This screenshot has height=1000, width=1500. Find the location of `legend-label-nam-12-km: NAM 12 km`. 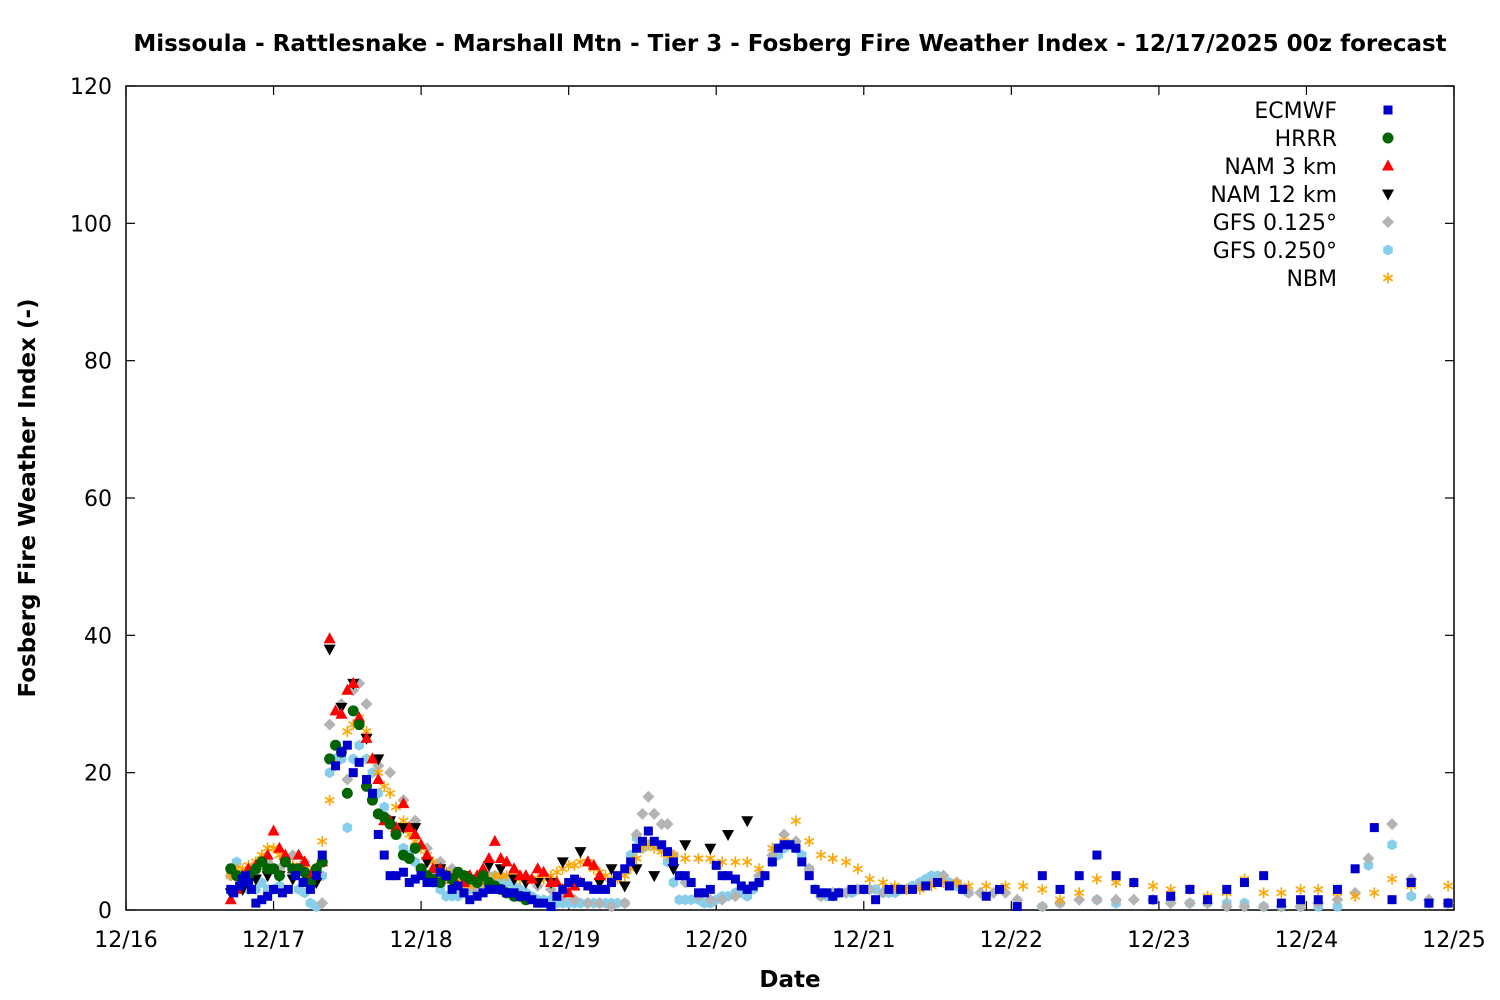

legend-label-nam-12-km: NAM 12 km is located at coordinates (1273, 195).